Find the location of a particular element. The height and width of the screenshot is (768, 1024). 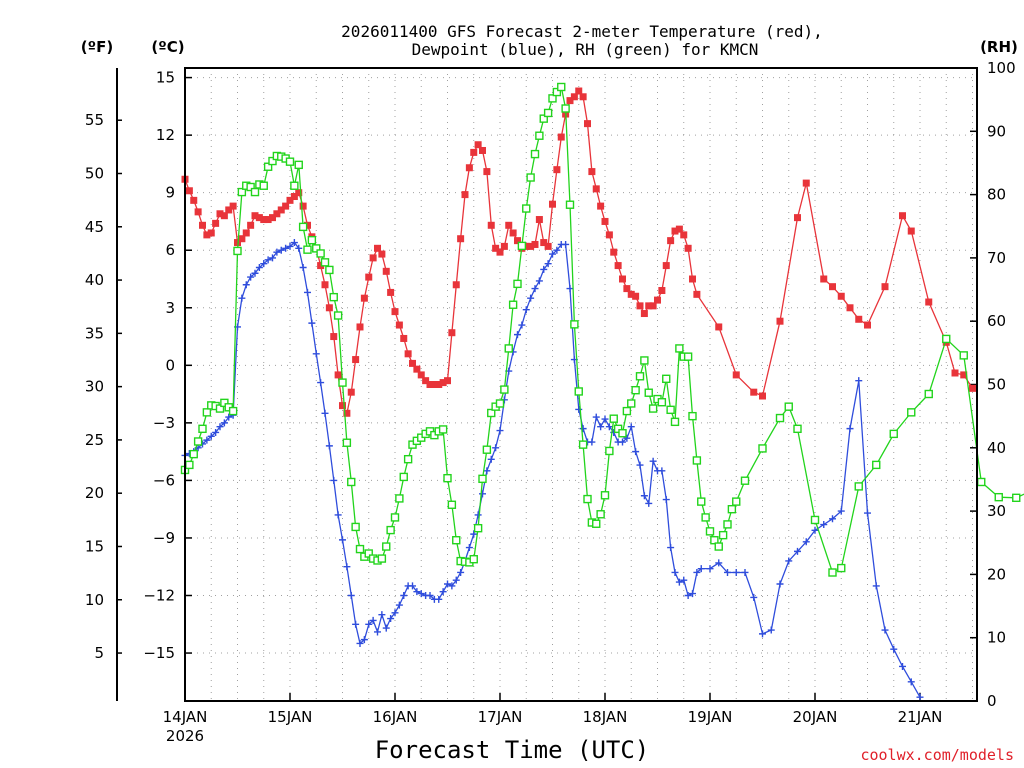

fahrenheit-tick-label: 35 is located at coordinates (94, 333).